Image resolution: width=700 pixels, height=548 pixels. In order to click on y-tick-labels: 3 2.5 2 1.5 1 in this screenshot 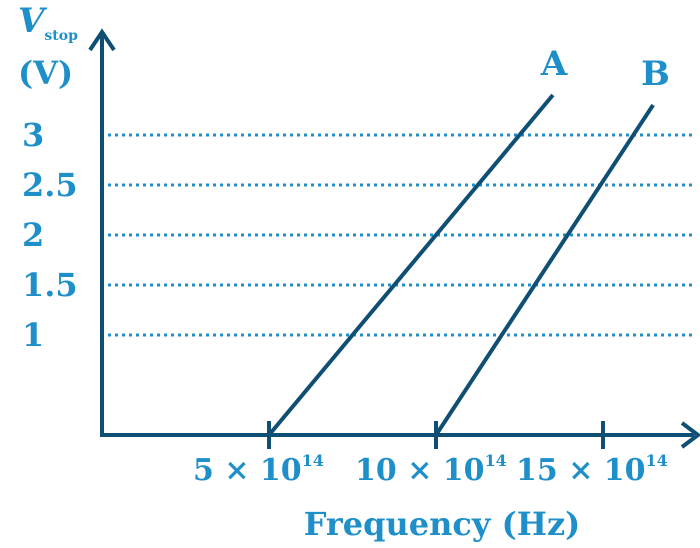, I will do `click(50, 235)`.